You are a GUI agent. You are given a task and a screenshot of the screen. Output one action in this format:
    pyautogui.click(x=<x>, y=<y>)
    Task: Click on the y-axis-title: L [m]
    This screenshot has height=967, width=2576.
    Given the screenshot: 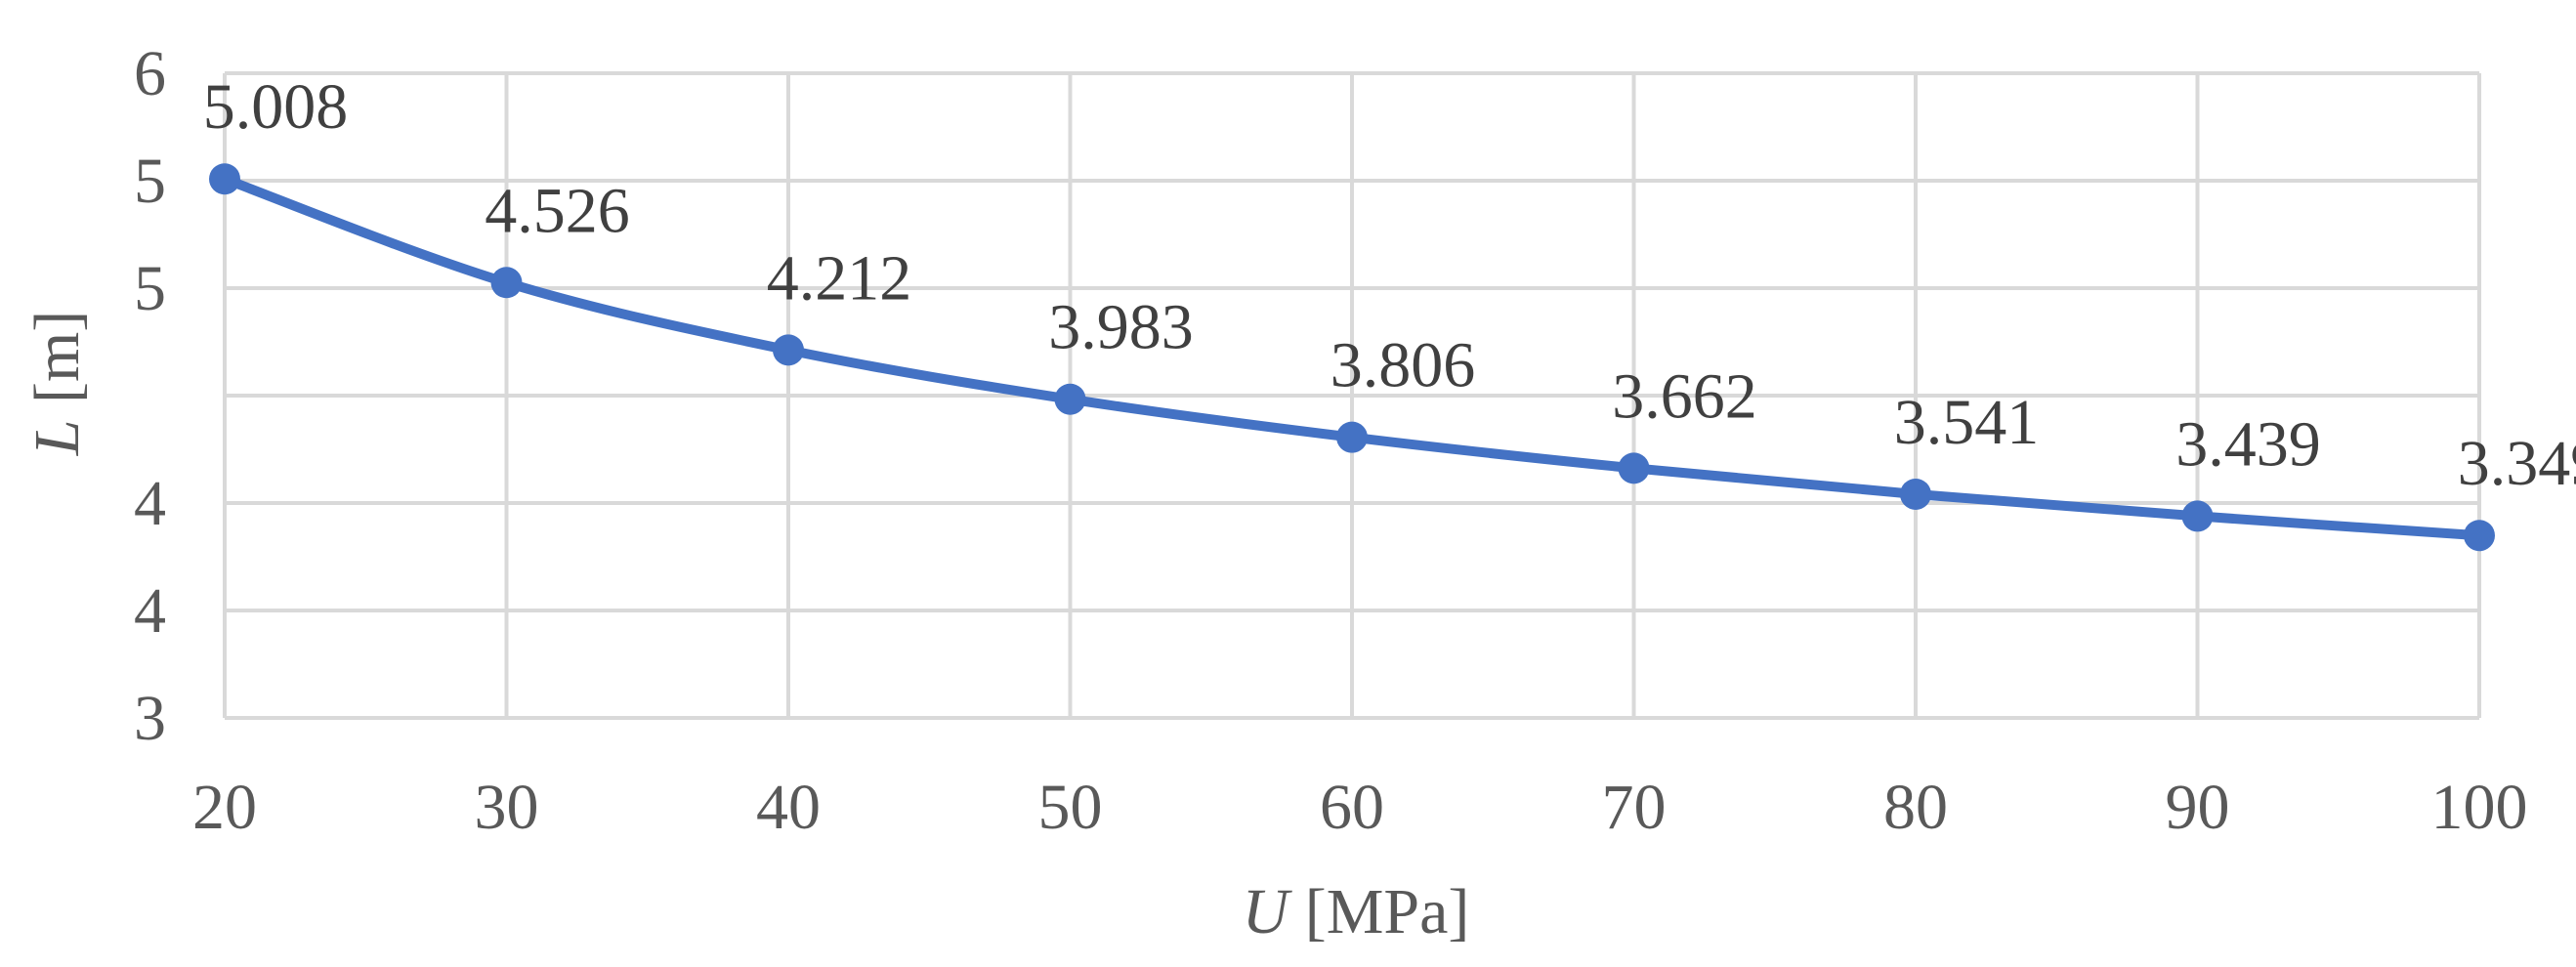 What is the action you would take?
    pyautogui.click(x=57, y=384)
    